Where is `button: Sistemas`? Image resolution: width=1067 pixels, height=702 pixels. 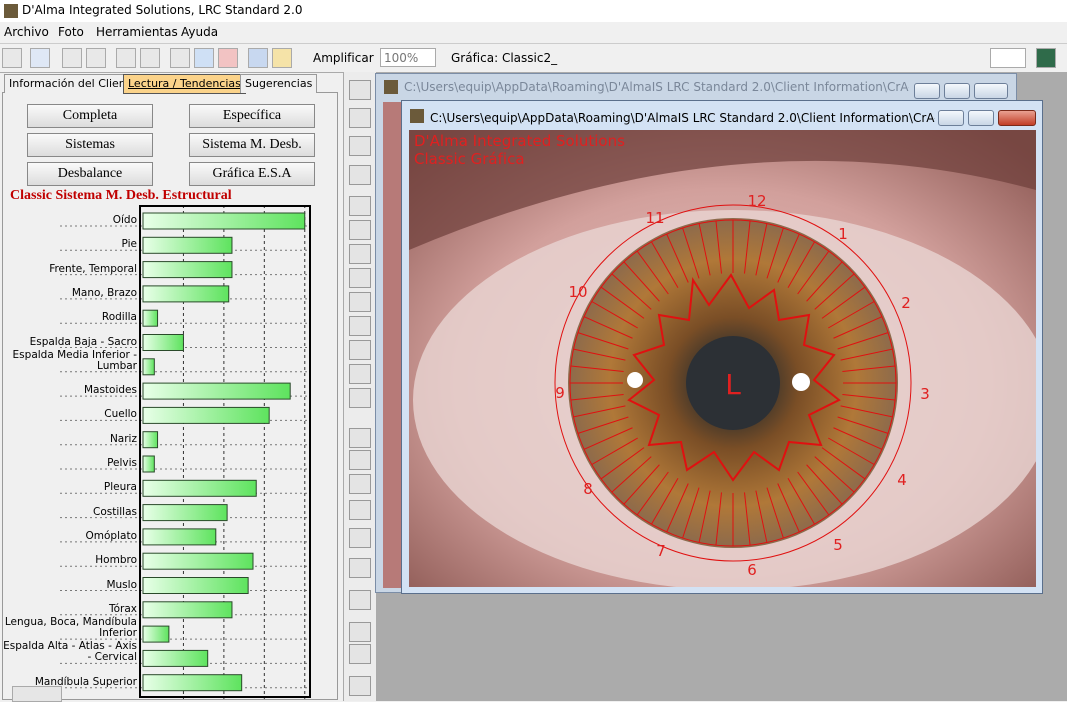 button: Sistemas is located at coordinates (90, 145).